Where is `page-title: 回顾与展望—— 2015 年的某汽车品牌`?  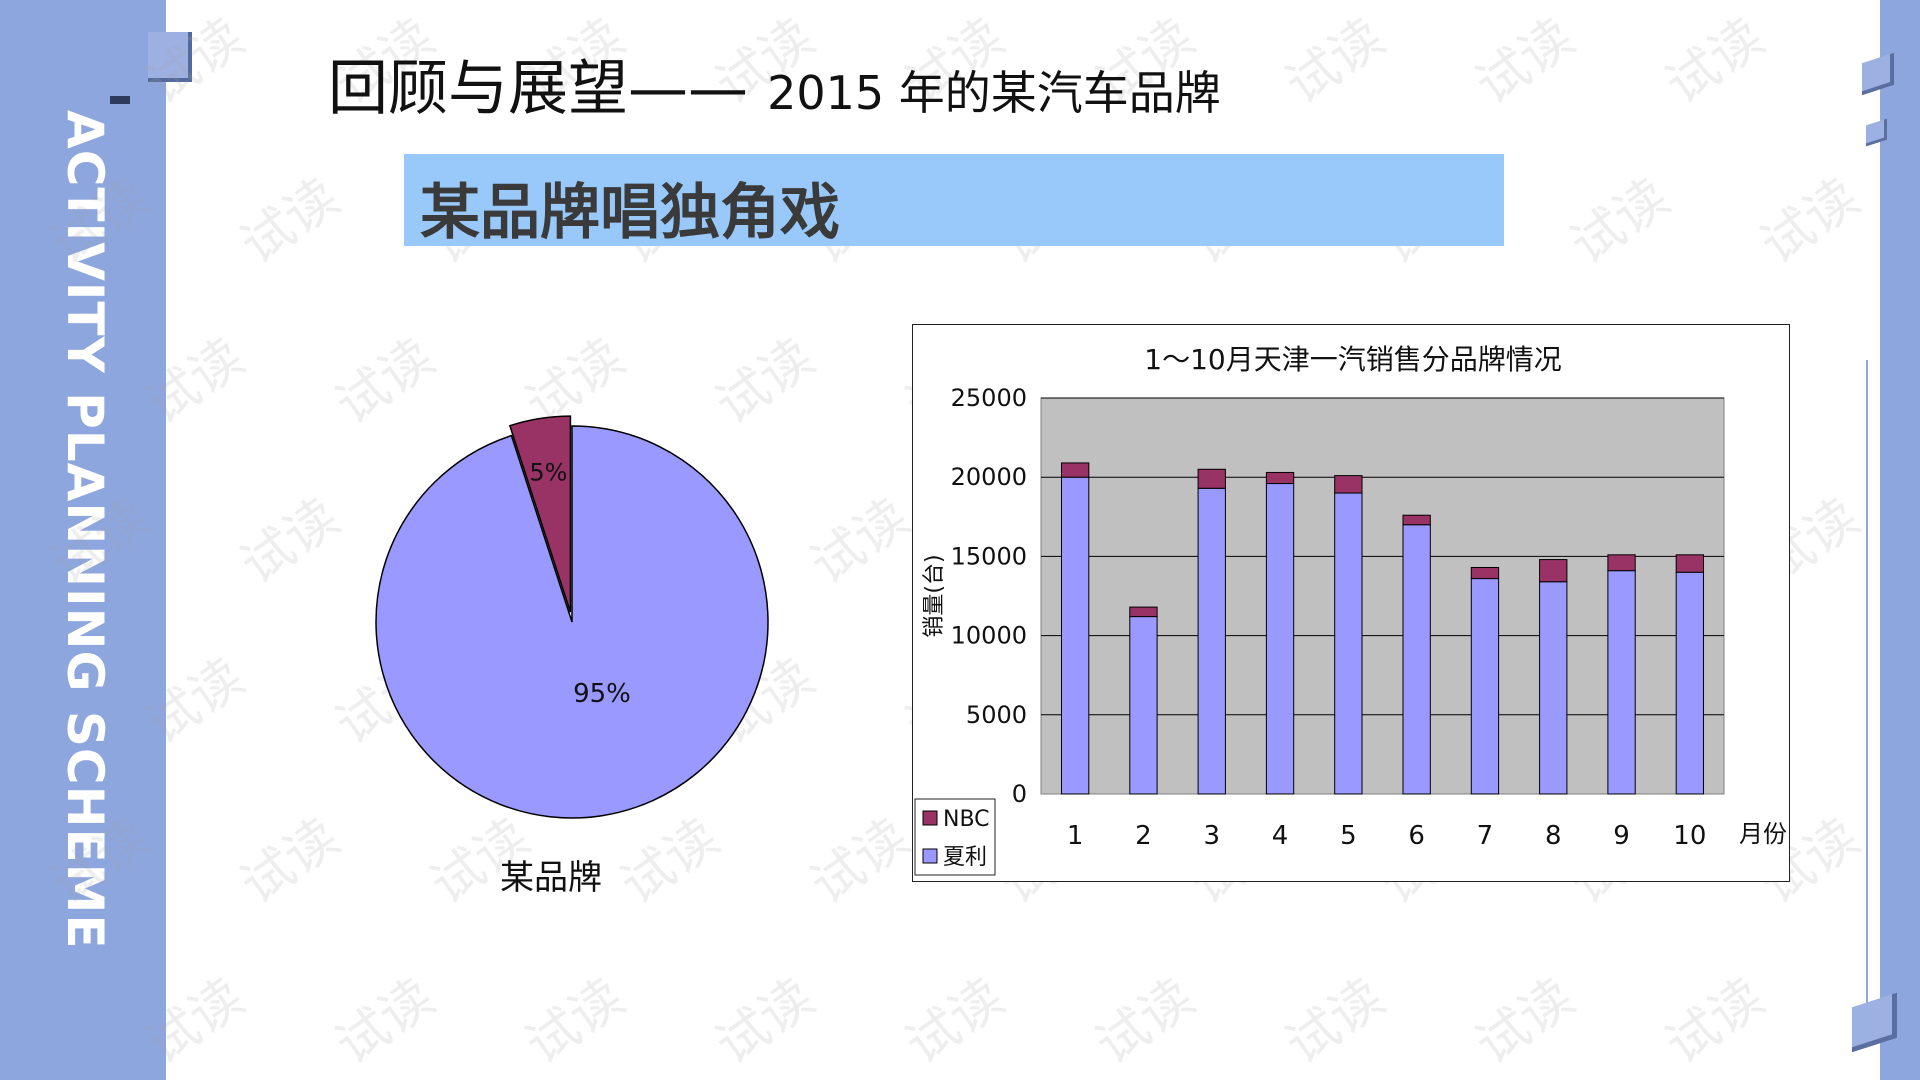 page-title: 回顾与展望—— 2015 年的某汽车品牌 is located at coordinates (774, 83).